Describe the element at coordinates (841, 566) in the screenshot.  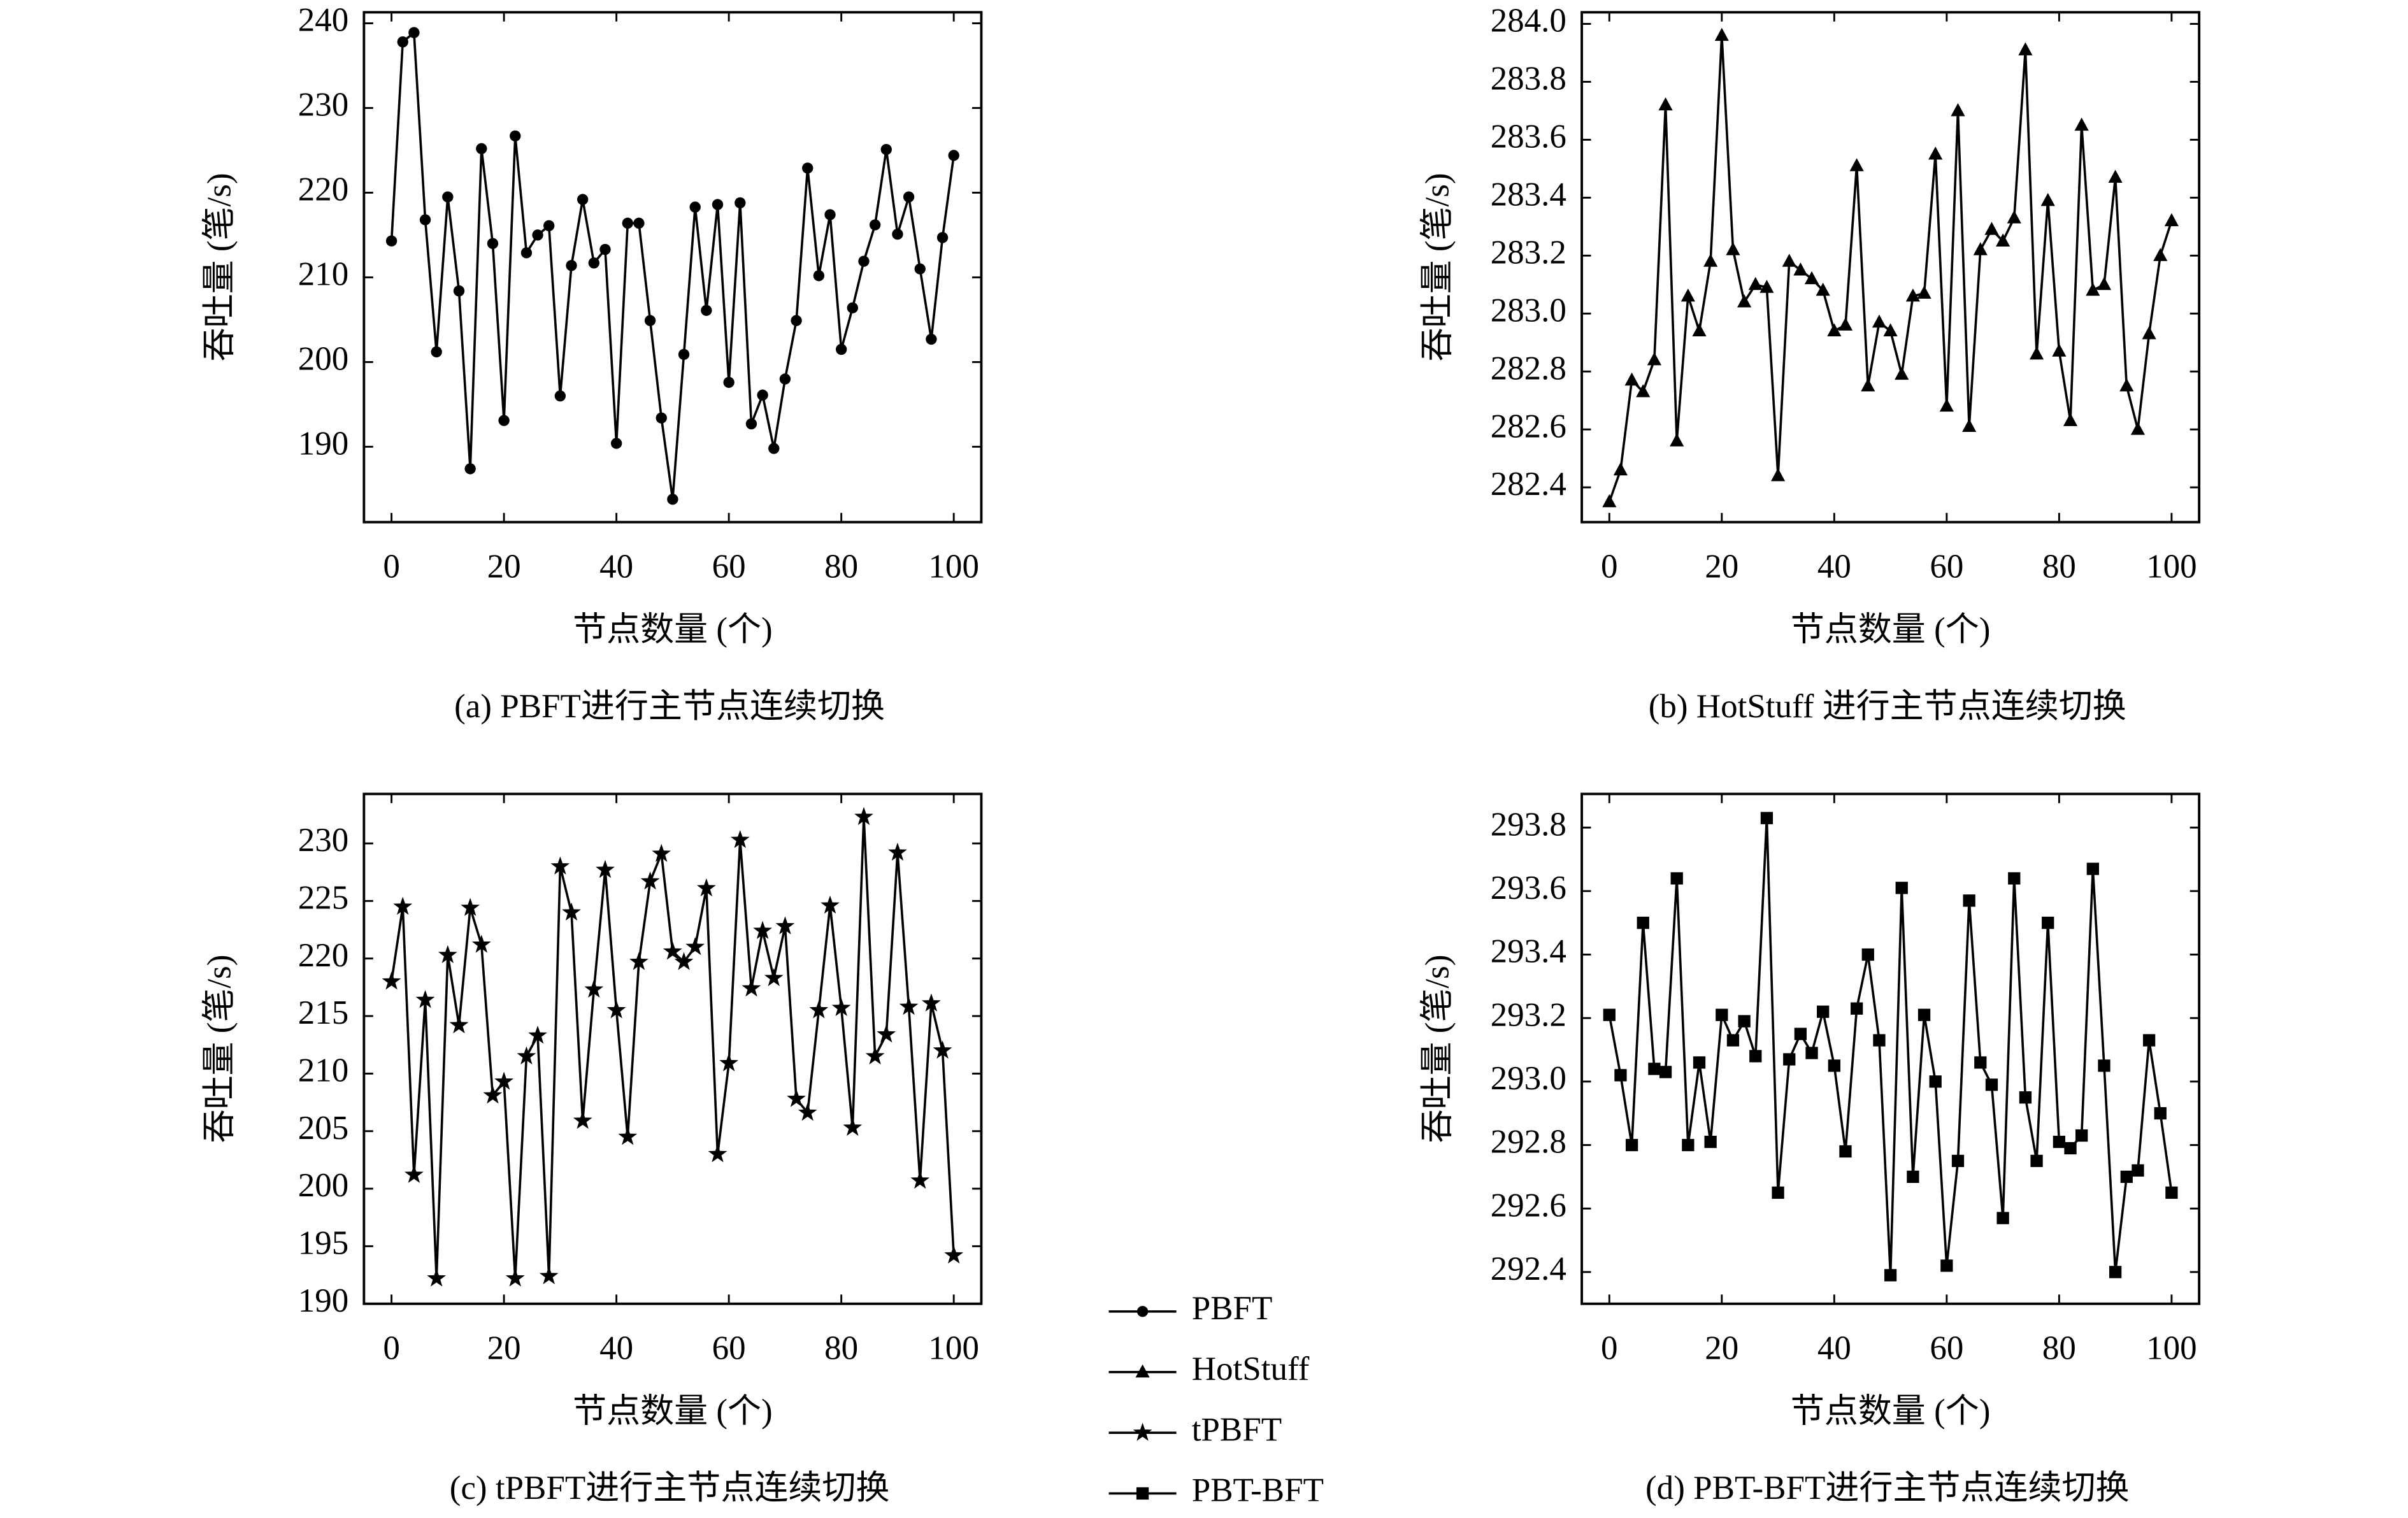
I see `x-tick-label: 80` at that location.